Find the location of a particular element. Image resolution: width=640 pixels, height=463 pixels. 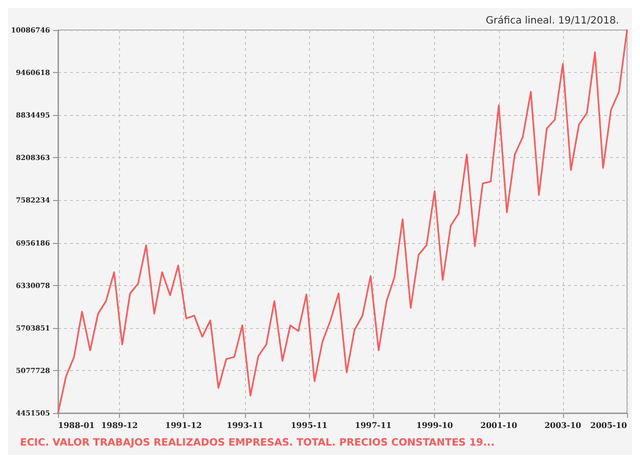

x-tick-label: 1997-11 is located at coordinates (373, 425).